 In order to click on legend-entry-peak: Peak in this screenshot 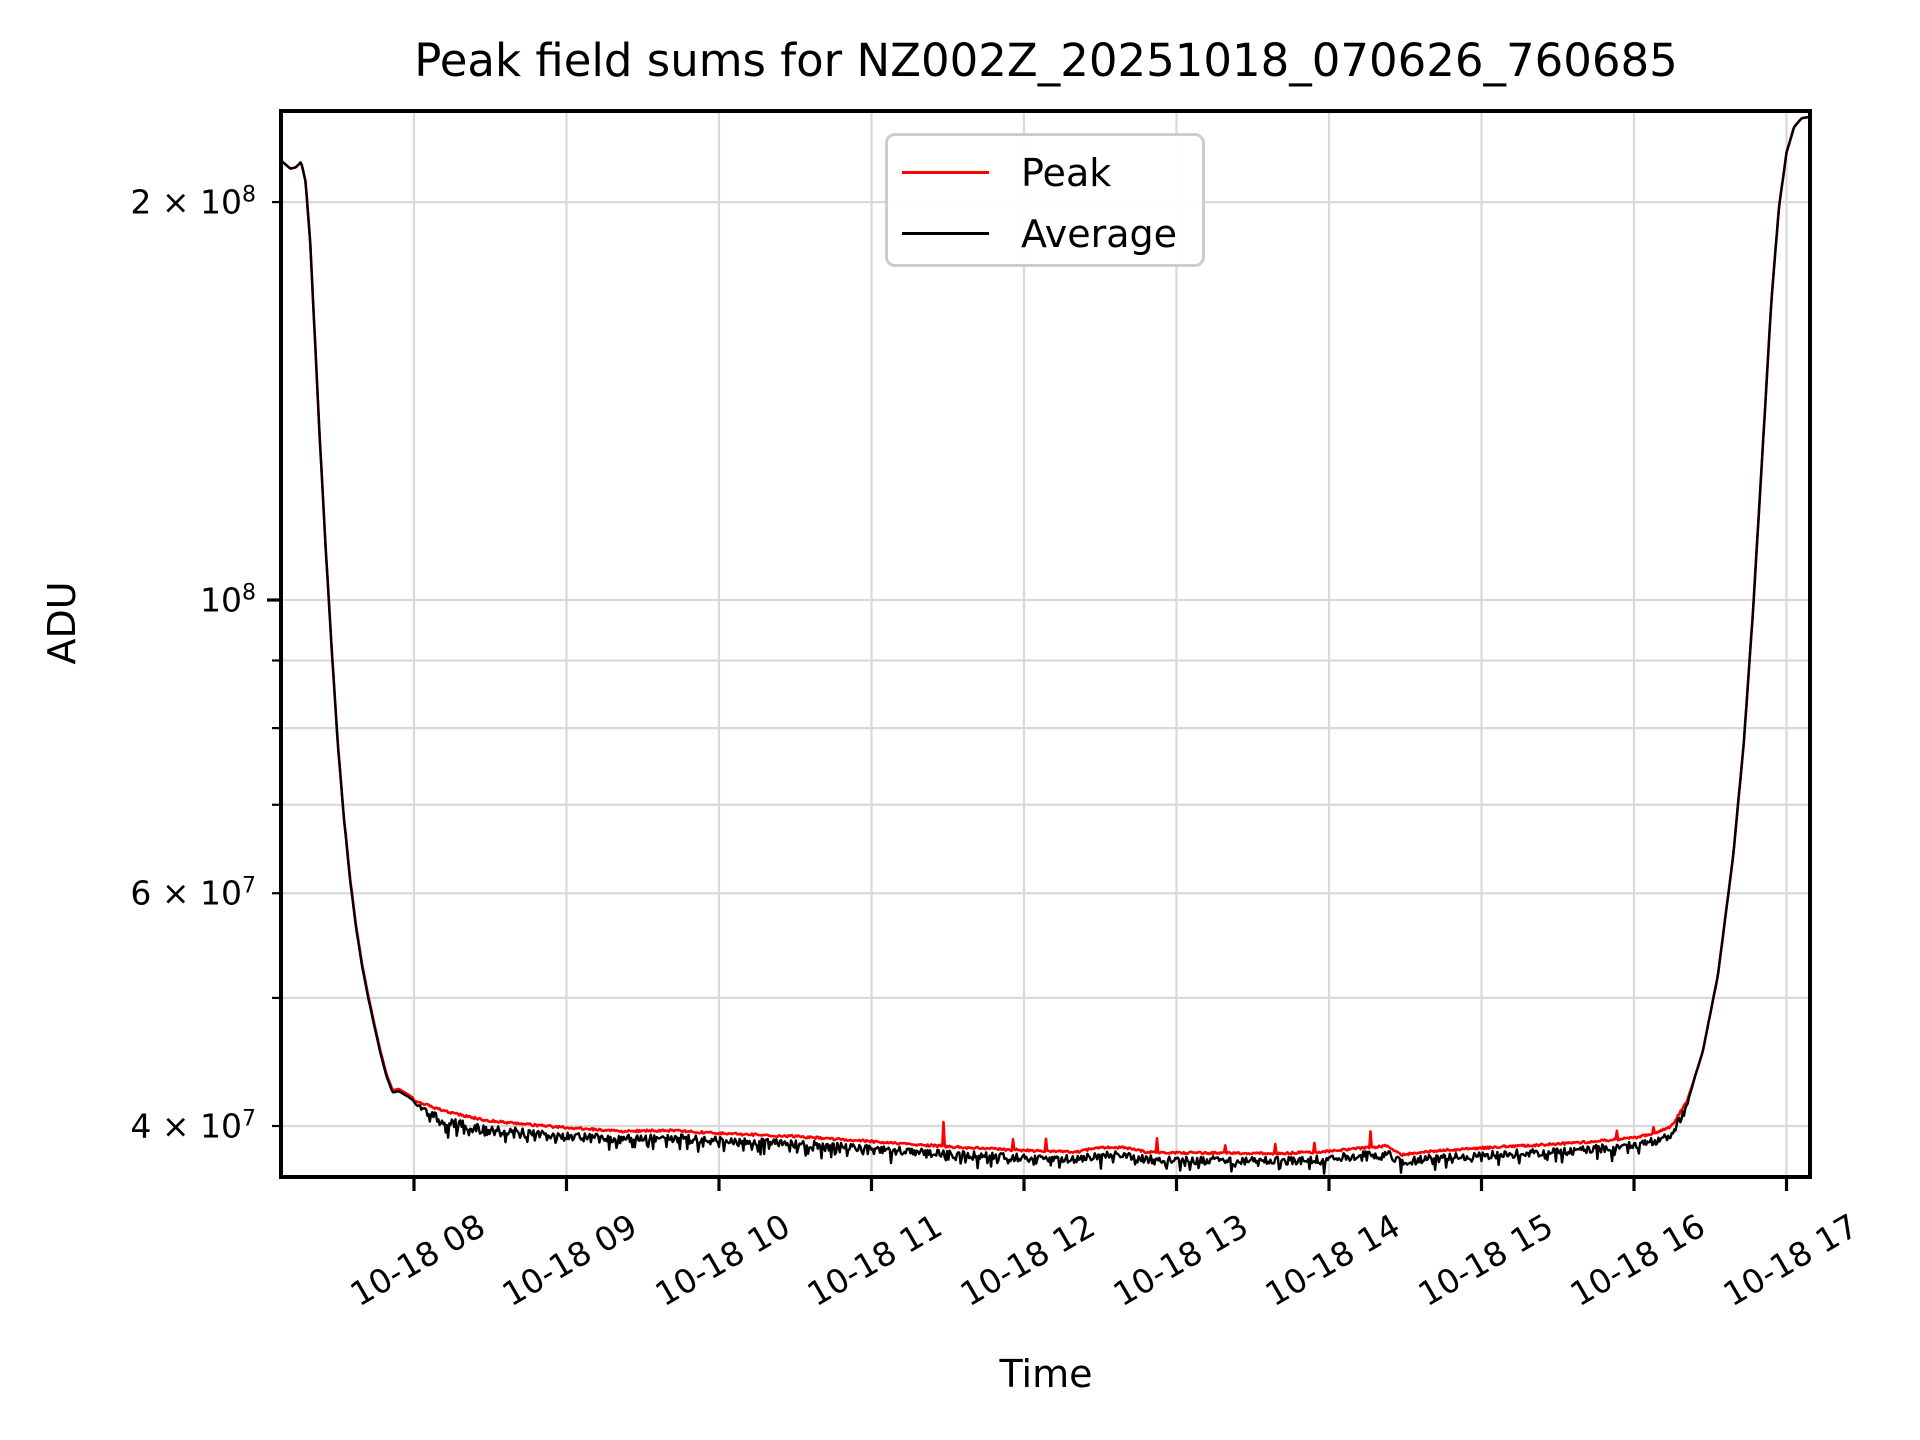, I will do `click(1045, 172)`.